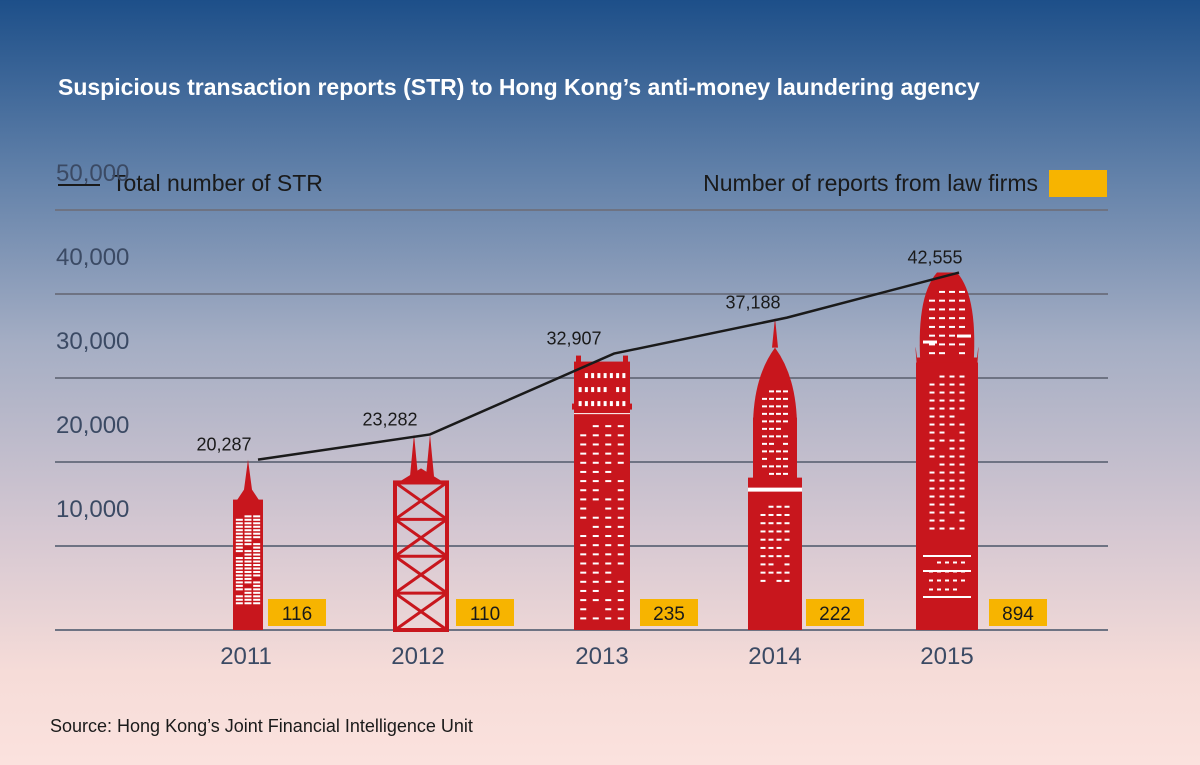 This screenshot has height=765, width=1200. I want to click on building-2011, so click(248, 544).